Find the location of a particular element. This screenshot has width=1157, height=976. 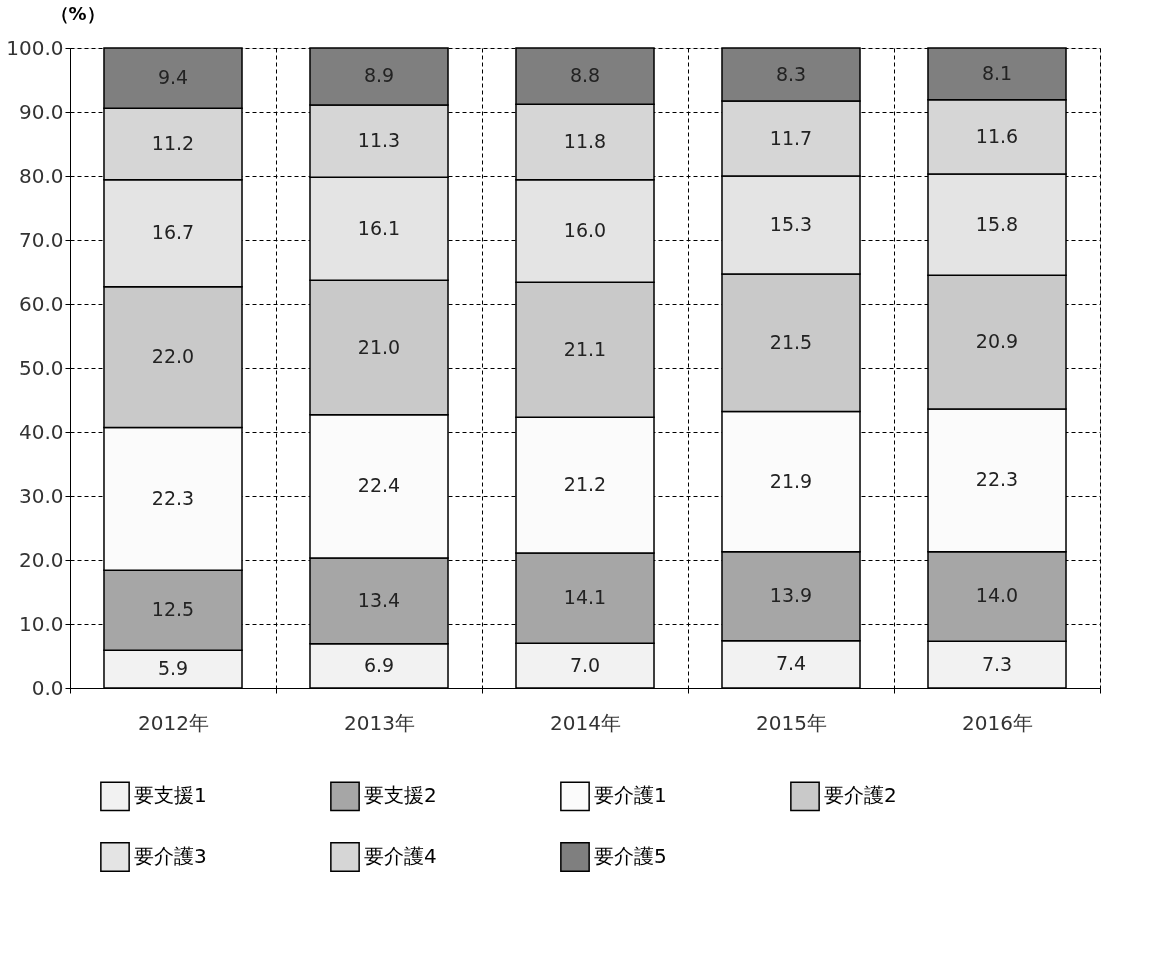

data-label: 7.4 is located at coordinates (791, 663).